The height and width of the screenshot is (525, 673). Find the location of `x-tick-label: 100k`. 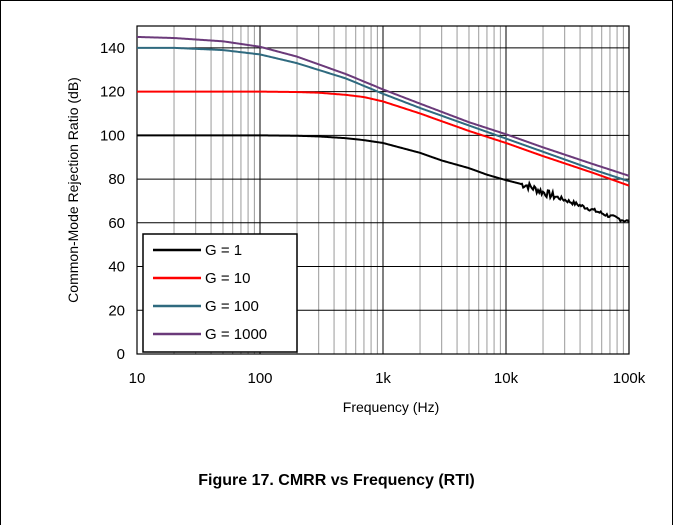

x-tick-label: 100k is located at coordinates (629, 378).